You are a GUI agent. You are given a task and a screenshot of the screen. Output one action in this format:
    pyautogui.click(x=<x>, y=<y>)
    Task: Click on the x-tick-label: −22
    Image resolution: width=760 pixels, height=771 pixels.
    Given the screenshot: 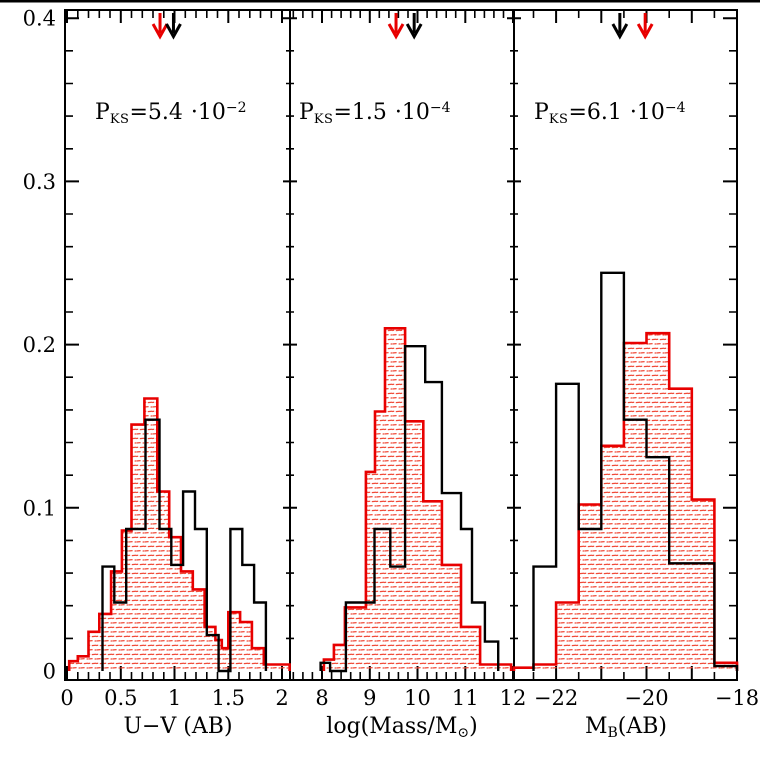 What is the action you would take?
    pyautogui.click(x=556, y=698)
    